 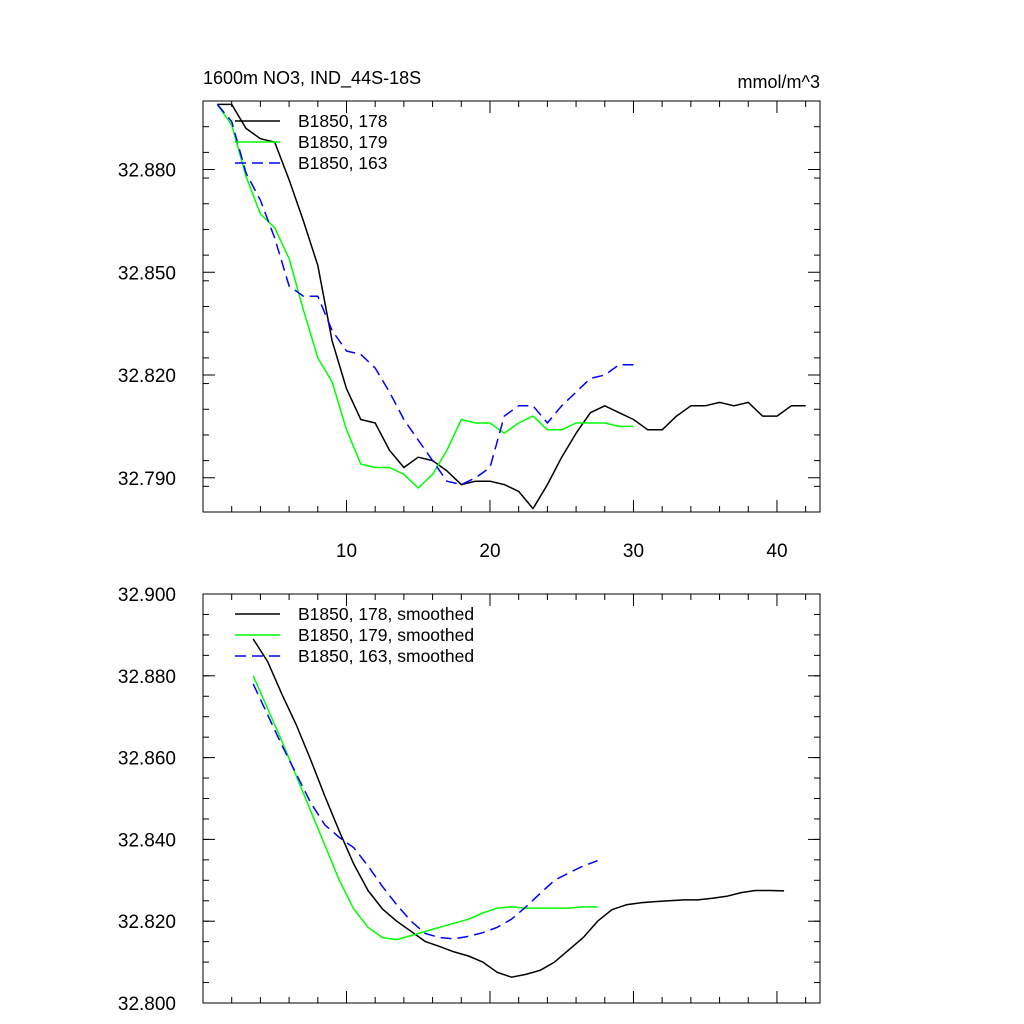 I want to click on y-tick-label: 32.850, so click(x=147, y=273).